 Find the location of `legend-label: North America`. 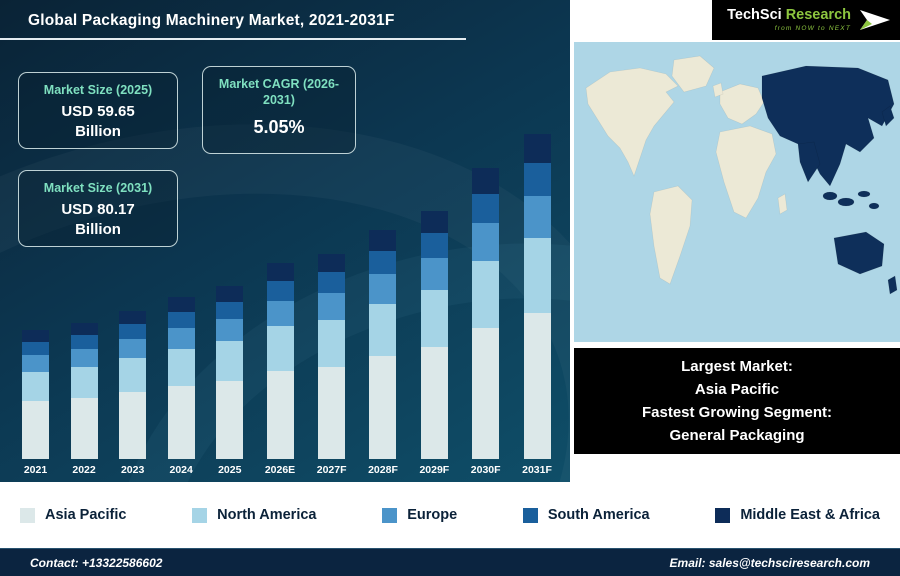

legend-label: North America is located at coordinates (267, 515).